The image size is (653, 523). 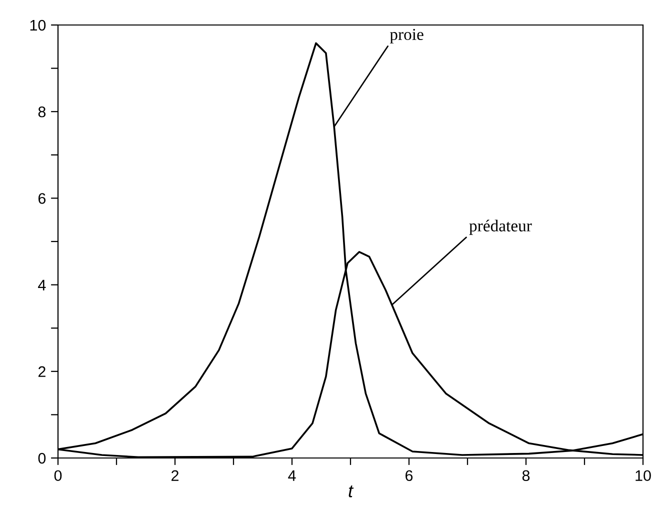 What do you see at coordinates (407, 36) in the screenshot?
I see `annotation: proie` at bounding box center [407, 36].